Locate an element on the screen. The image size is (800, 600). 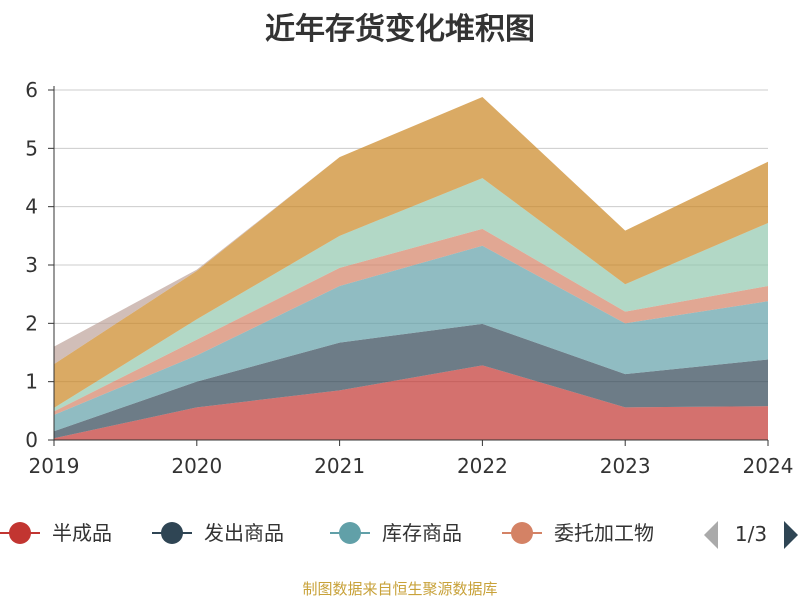
x-tick-label: 2022 is located at coordinates (482, 466).